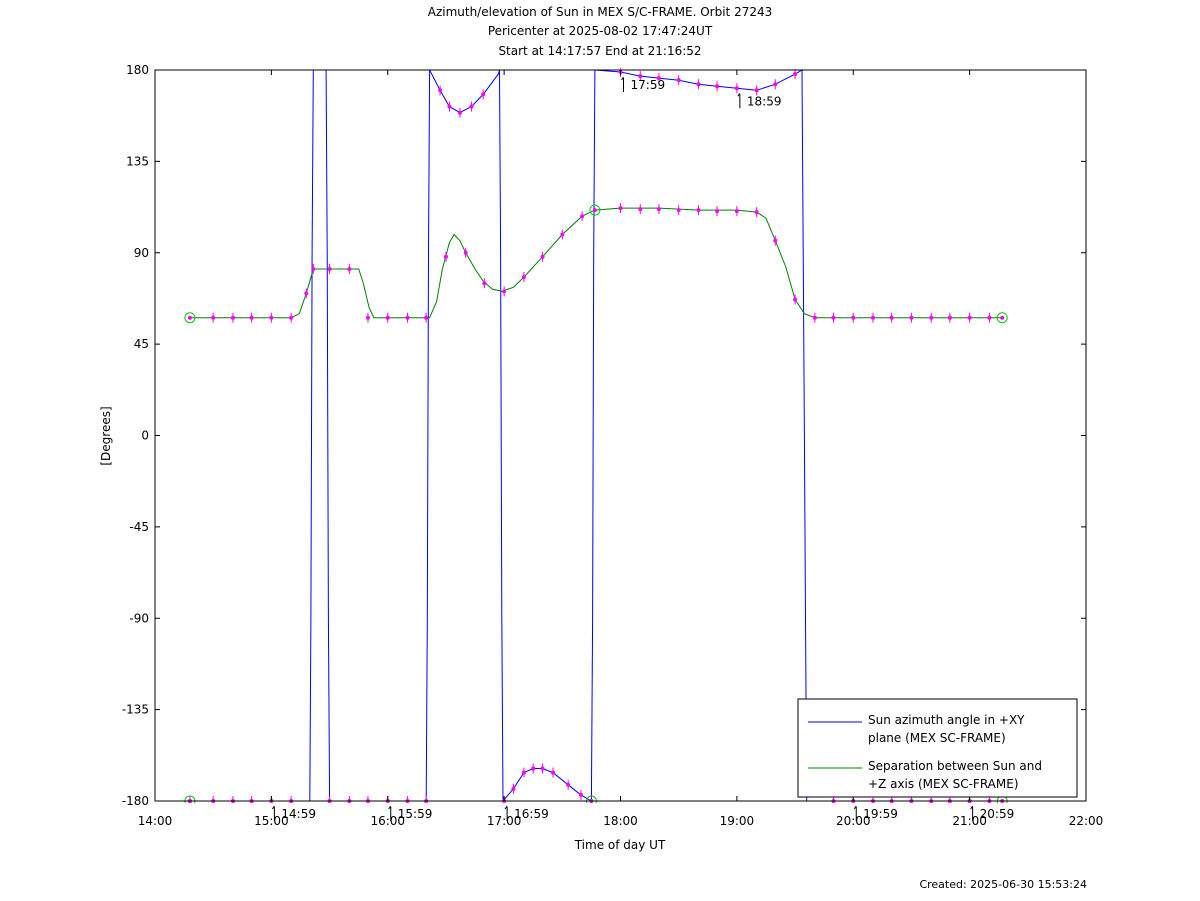  I want to click on x-tick-label: 15:00, so click(271, 821).